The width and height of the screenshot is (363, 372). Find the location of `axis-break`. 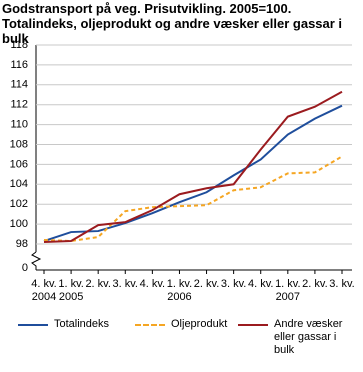

axis-break is located at coordinates (36, 260).